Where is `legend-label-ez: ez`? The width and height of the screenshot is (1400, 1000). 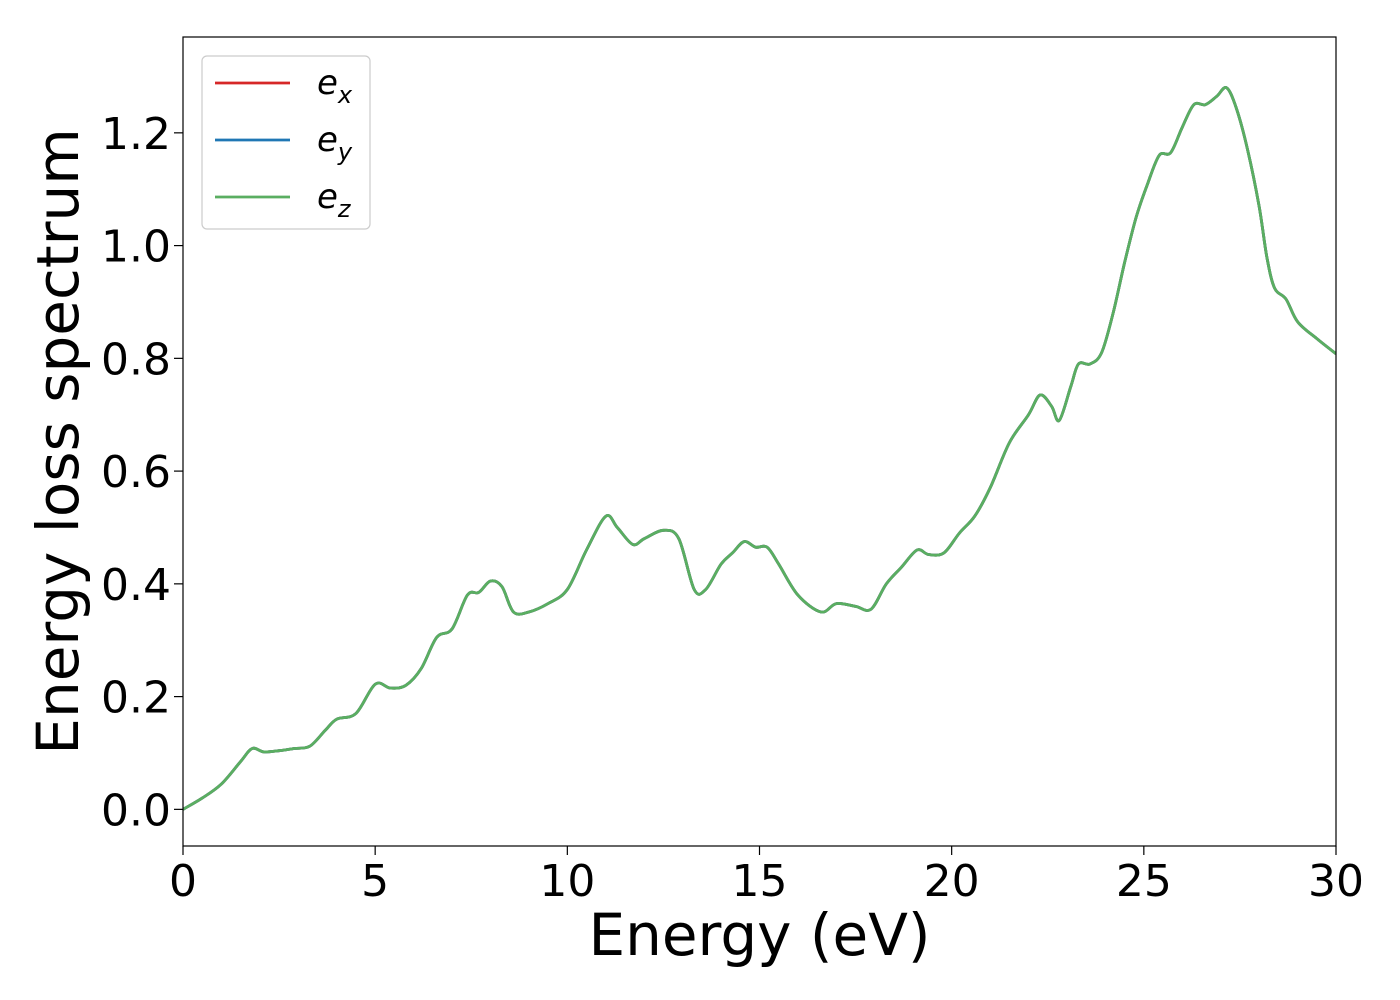 legend-label-ez: ez is located at coordinates (334, 200).